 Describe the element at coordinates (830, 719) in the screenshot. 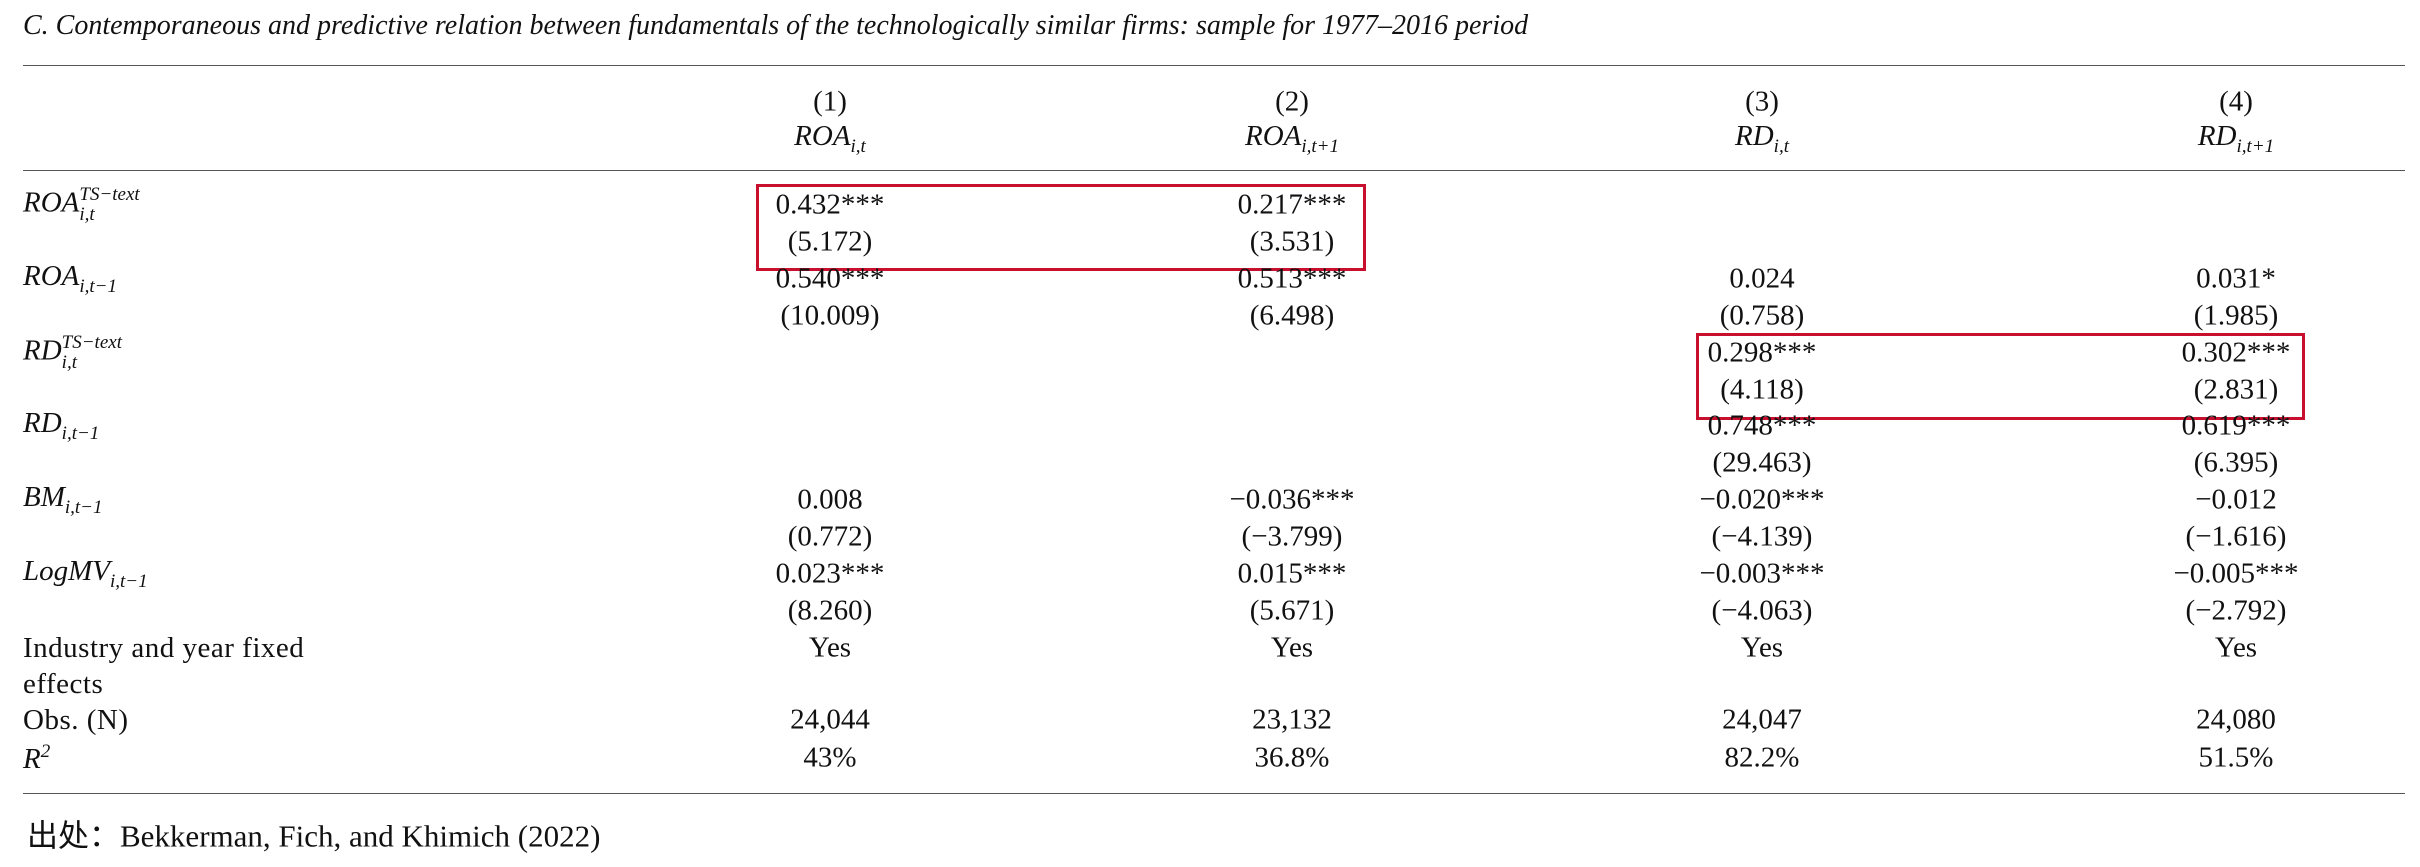

I see `cell-value: 24,044` at that location.